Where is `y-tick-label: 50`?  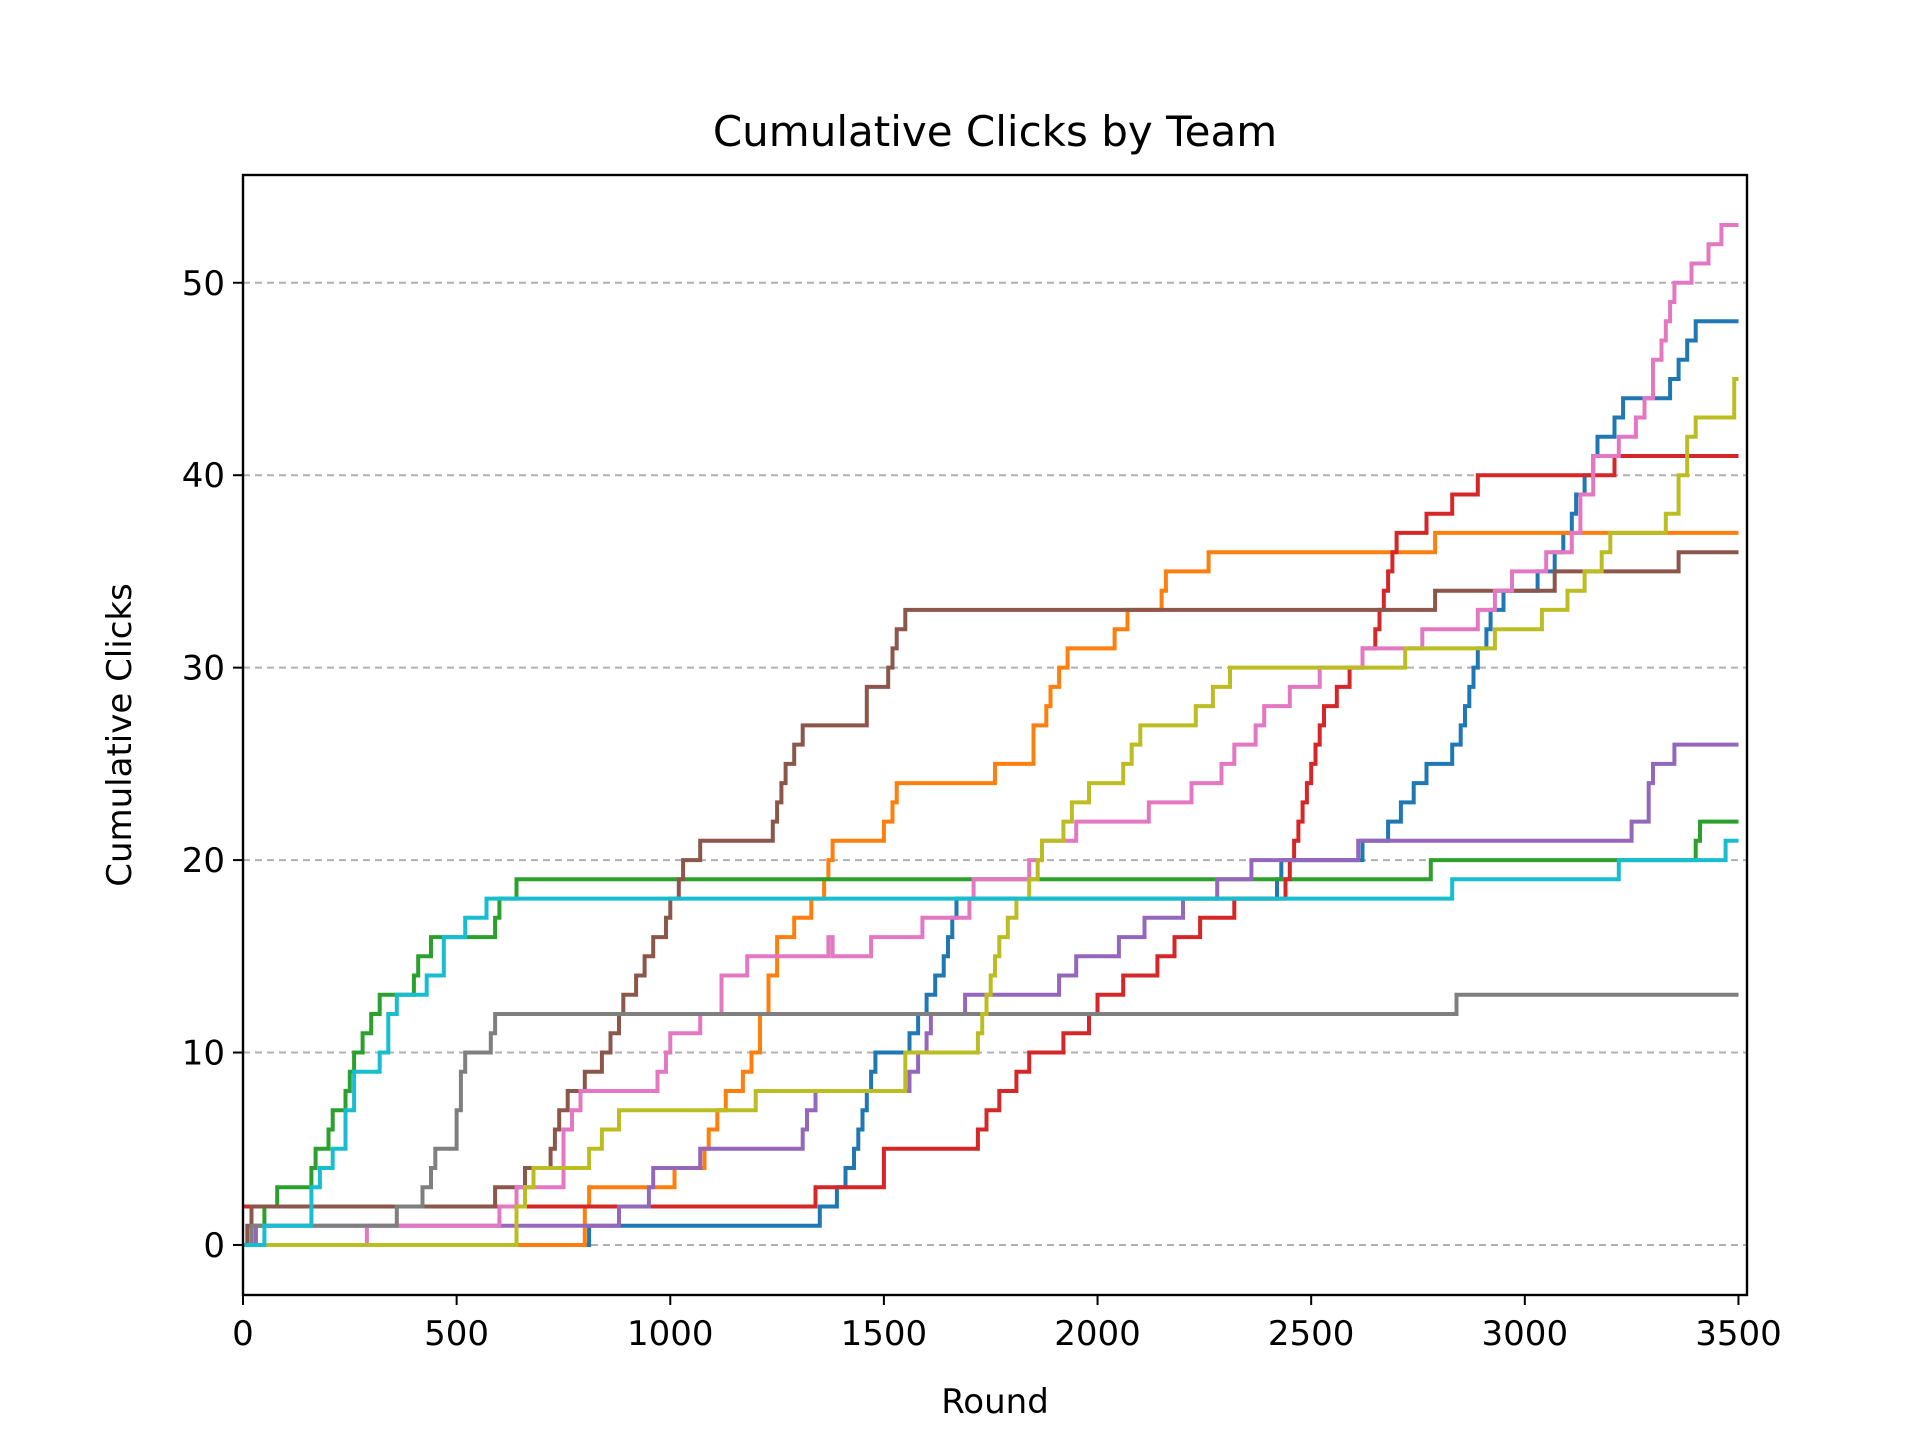 y-tick-label: 50 is located at coordinates (203, 284).